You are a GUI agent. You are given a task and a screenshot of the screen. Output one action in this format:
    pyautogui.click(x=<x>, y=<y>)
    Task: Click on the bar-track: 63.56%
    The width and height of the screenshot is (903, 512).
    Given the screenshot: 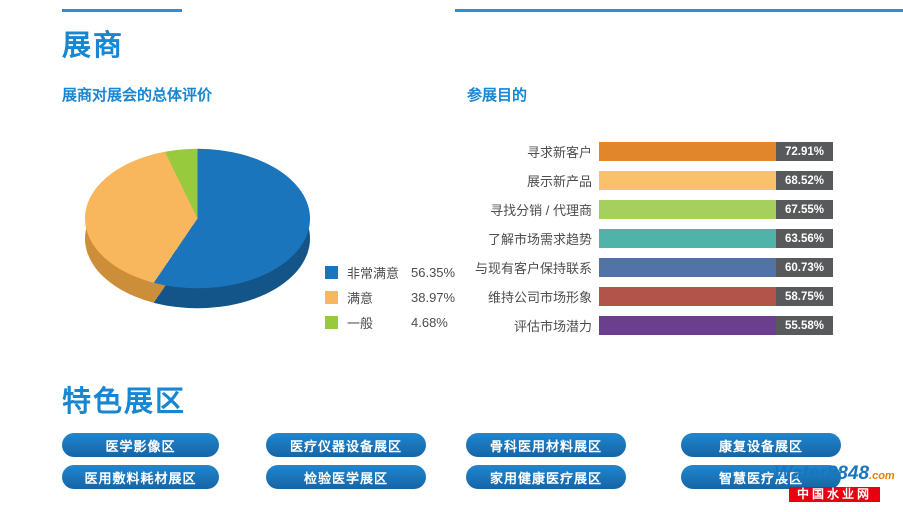 What is the action you would take?
    pyautogui.click(x=716, y=238)
    